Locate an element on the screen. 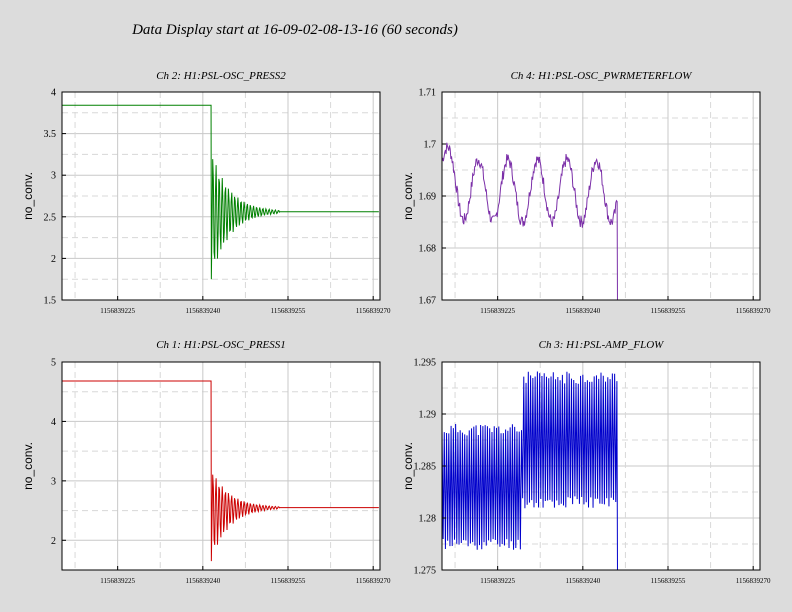 Image resolution: width=792 pixels, height=612 pixels. y-tick-label: 1.285 is located at coordinates (425, 467).